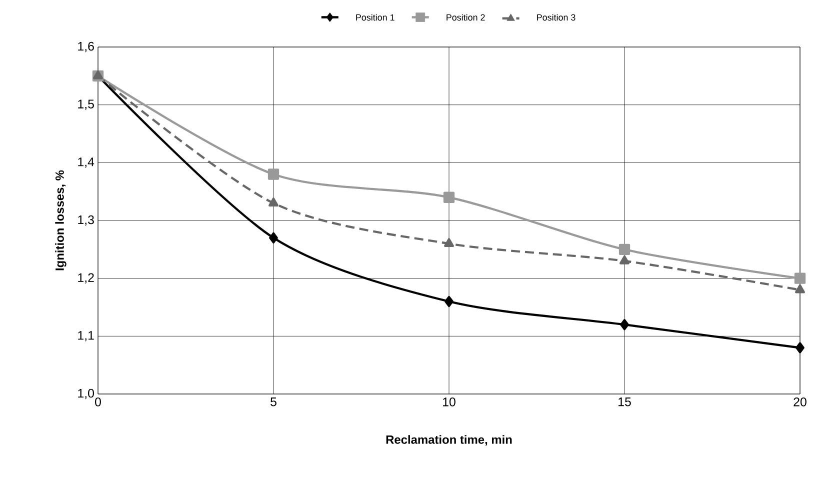  What do you see at coordinates (86, 278) in the screenshot?
I see `y-tick-label: 1,2` at bounding box center [86, 278].